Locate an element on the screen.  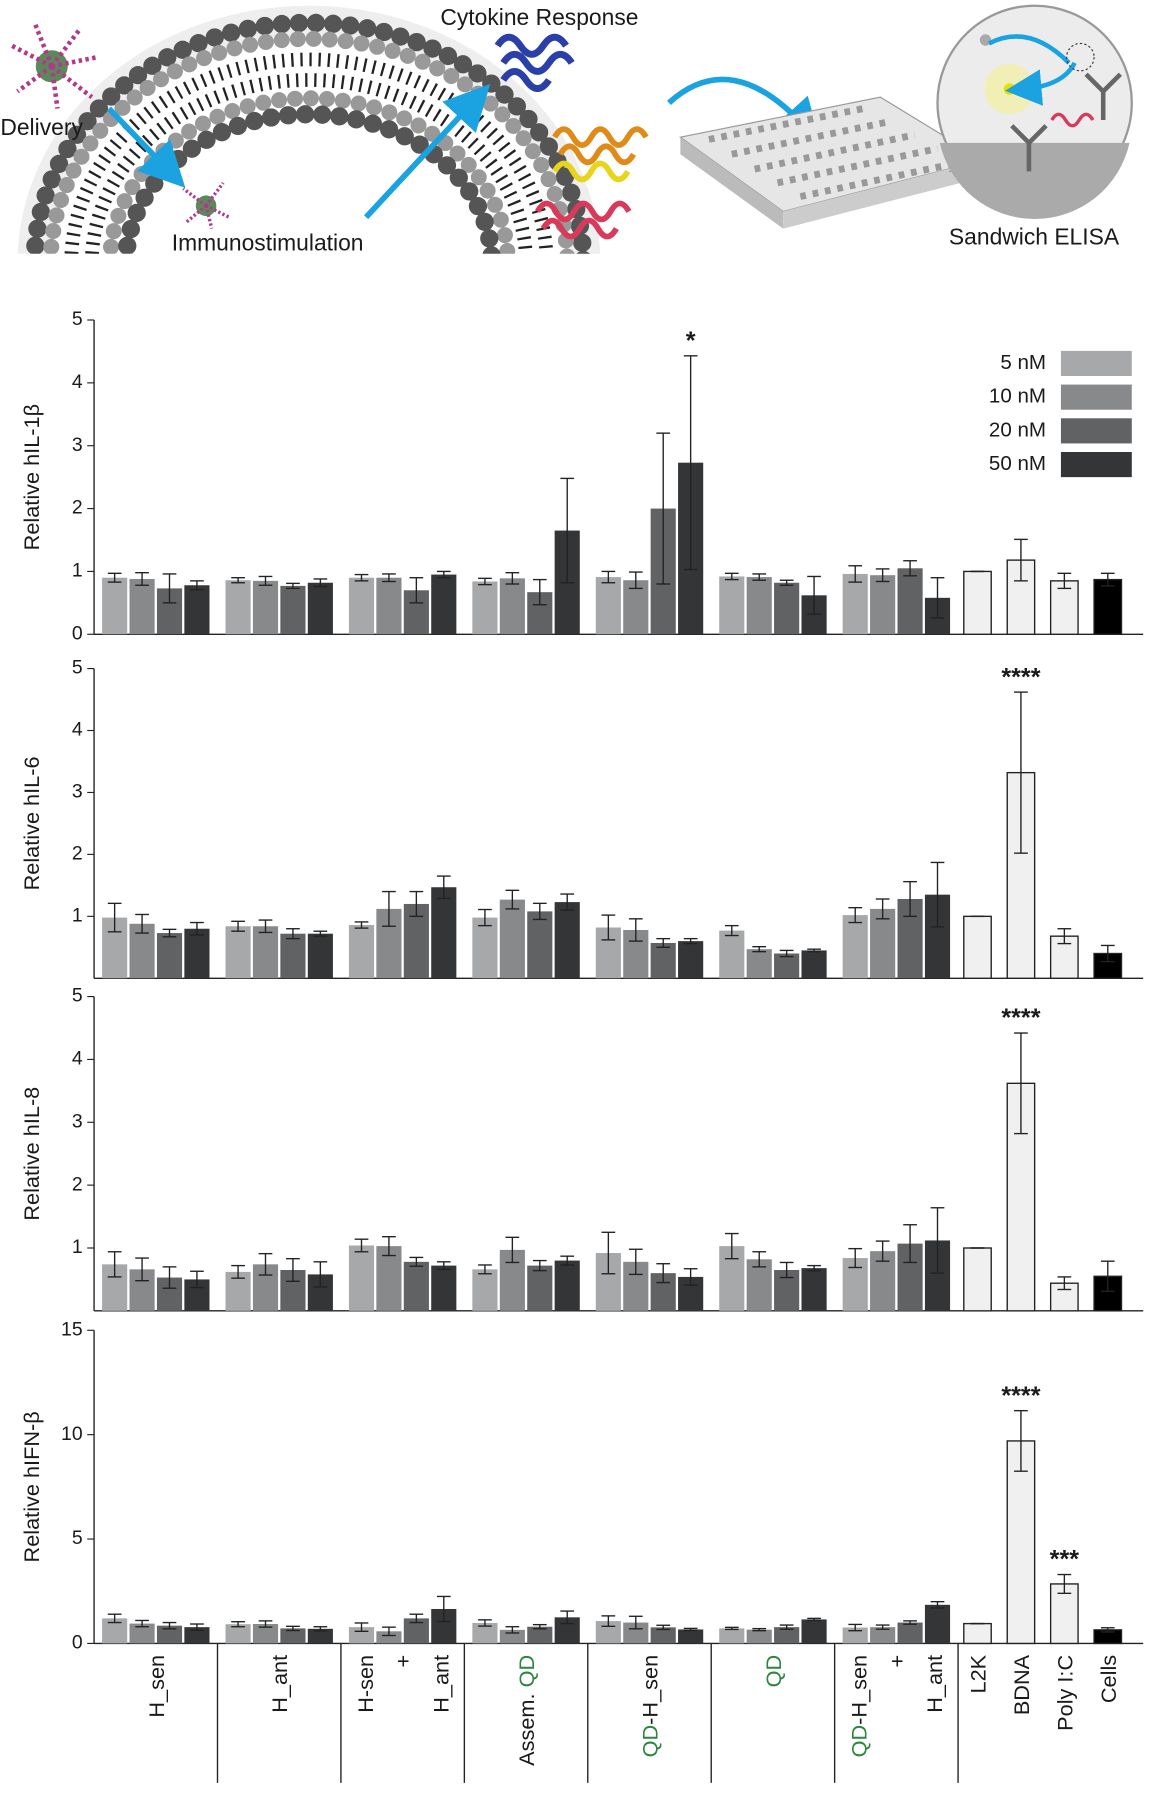
label-part: QD is located at coordinates (773, 1671).